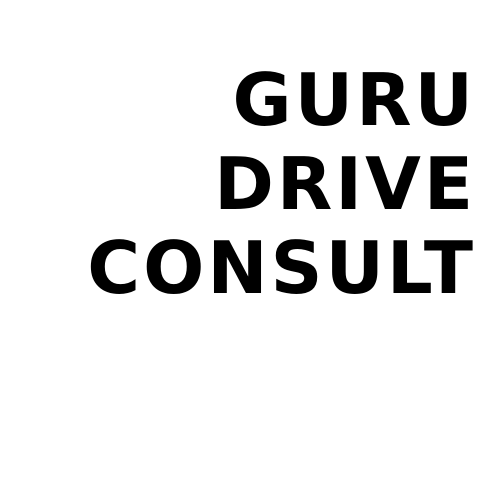 Image resolution: width=500 pixels, height=500 pixels. Describe the element at coordinates (345, 184) in the screenshot. I see `logo-line-drive: DRIVE` at that location.